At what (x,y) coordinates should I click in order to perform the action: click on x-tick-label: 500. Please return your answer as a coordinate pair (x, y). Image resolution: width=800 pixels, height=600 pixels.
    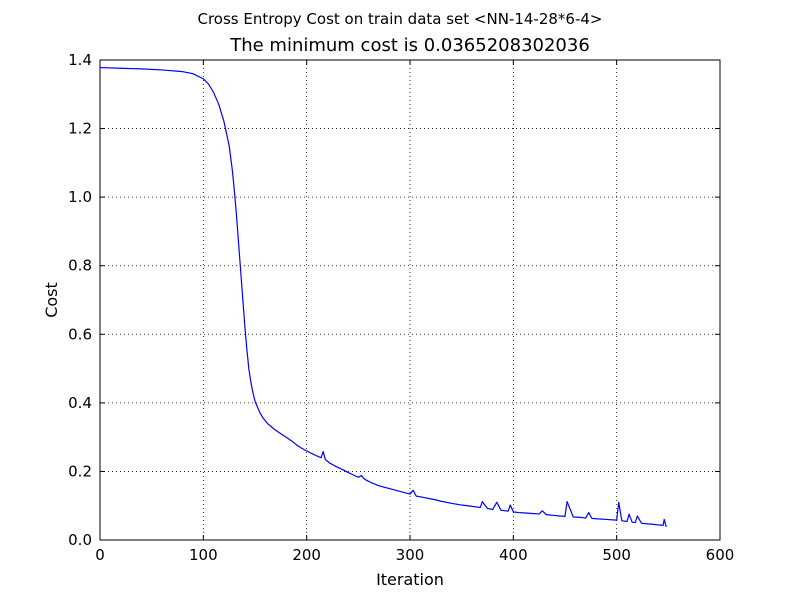
    Looking at the image, I should click on (616, 555).